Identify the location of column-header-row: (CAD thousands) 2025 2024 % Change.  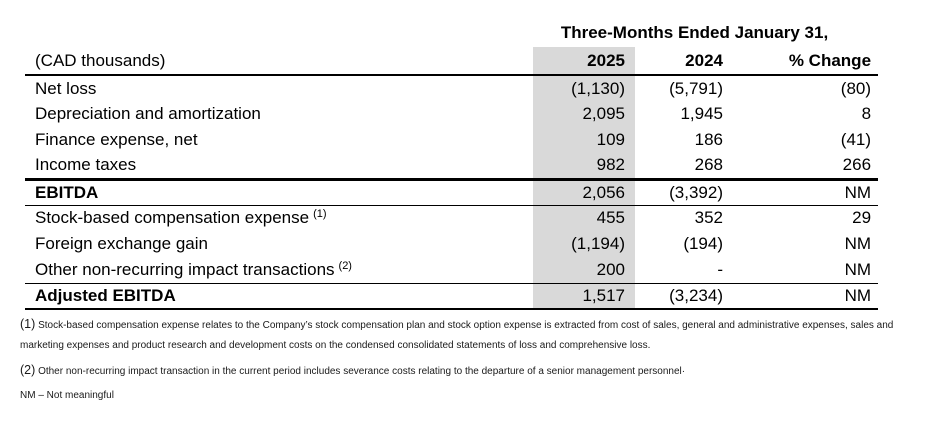
(452, 61).